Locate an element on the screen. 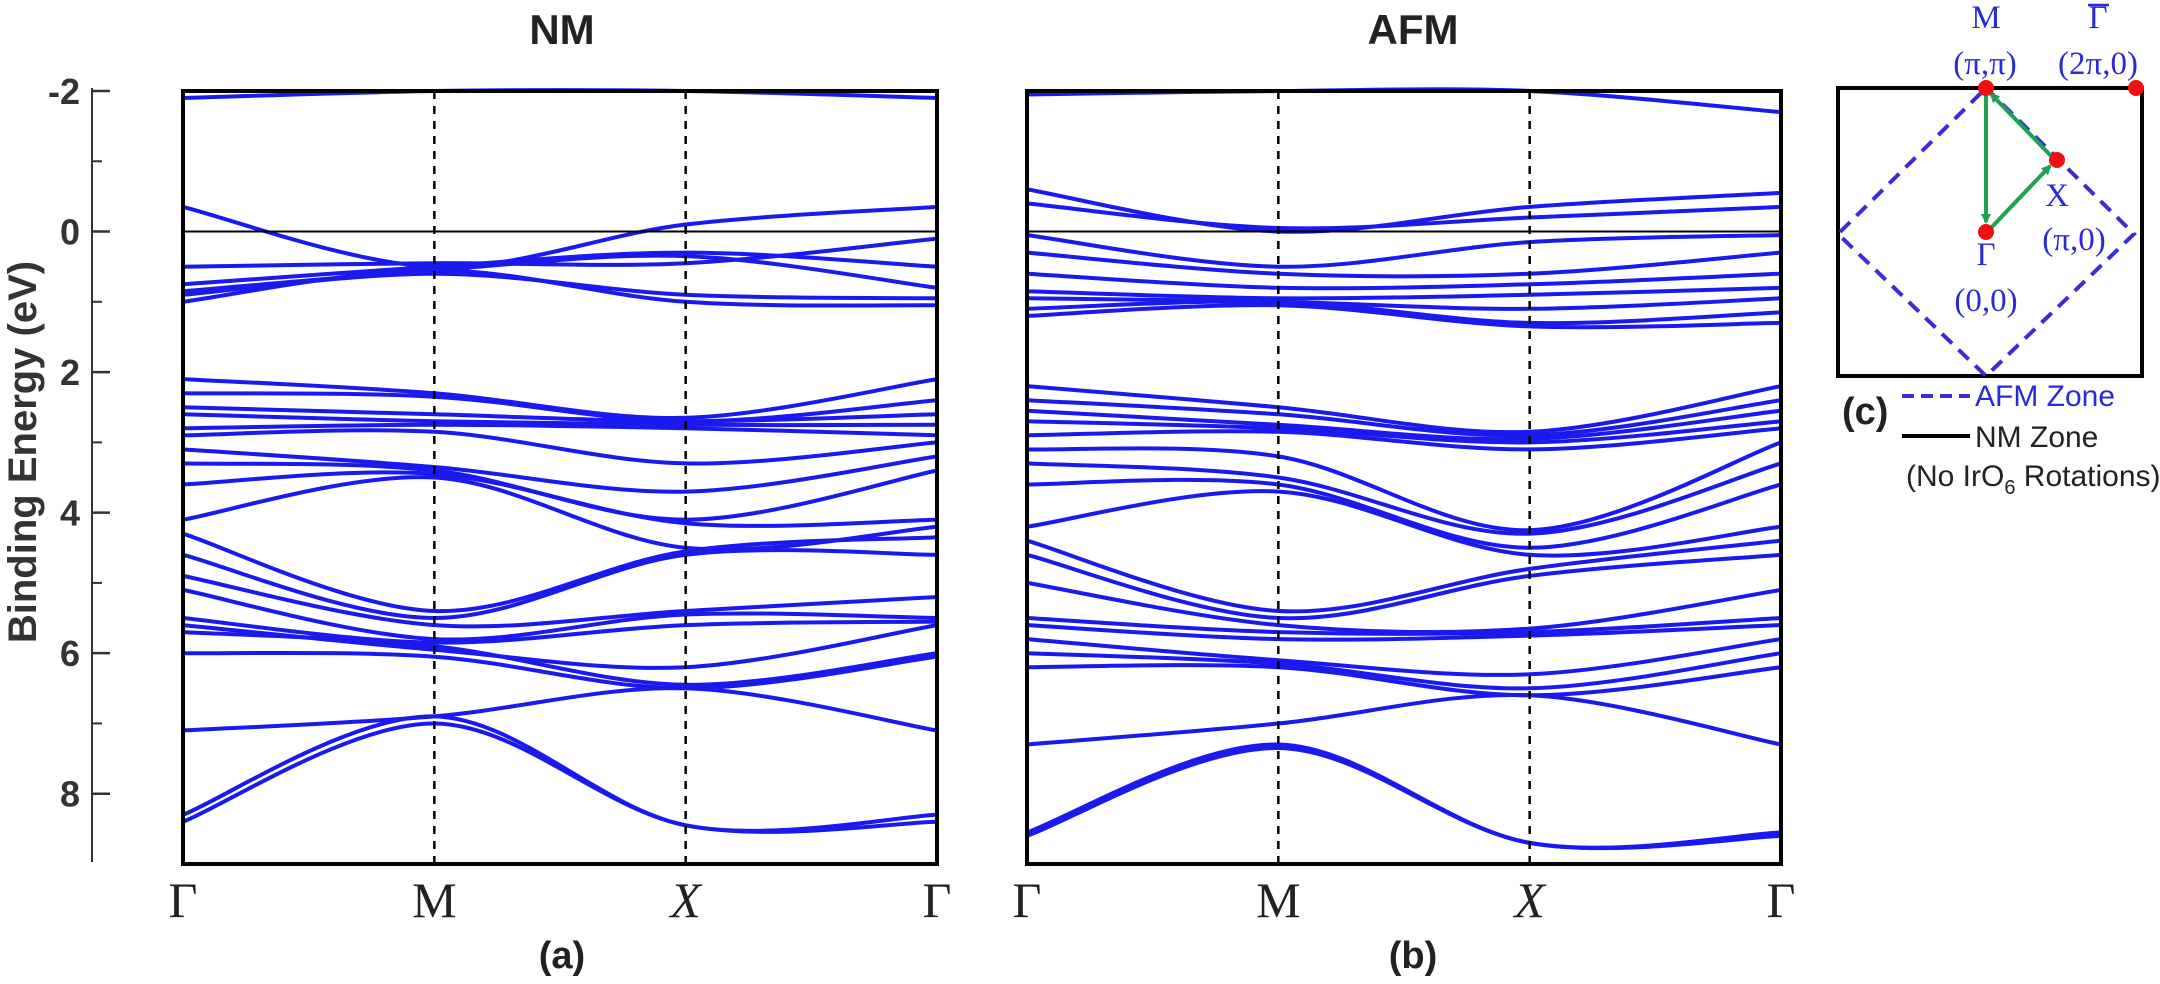 Image resolution: width=2160 pixels, height=984 pixels. k-label-a-3: Γ is located at coordinates (937, 900).